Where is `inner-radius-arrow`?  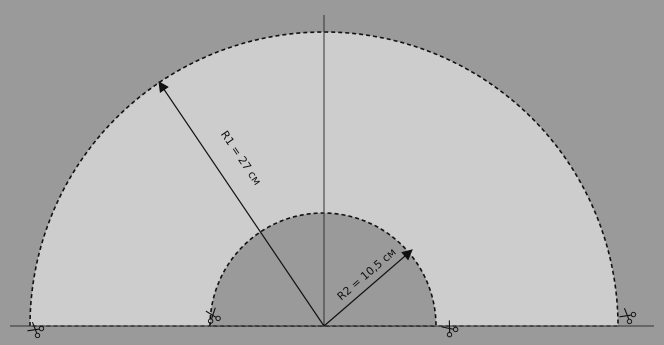 inner-radius-arrow is located at coordinates (368, 288).